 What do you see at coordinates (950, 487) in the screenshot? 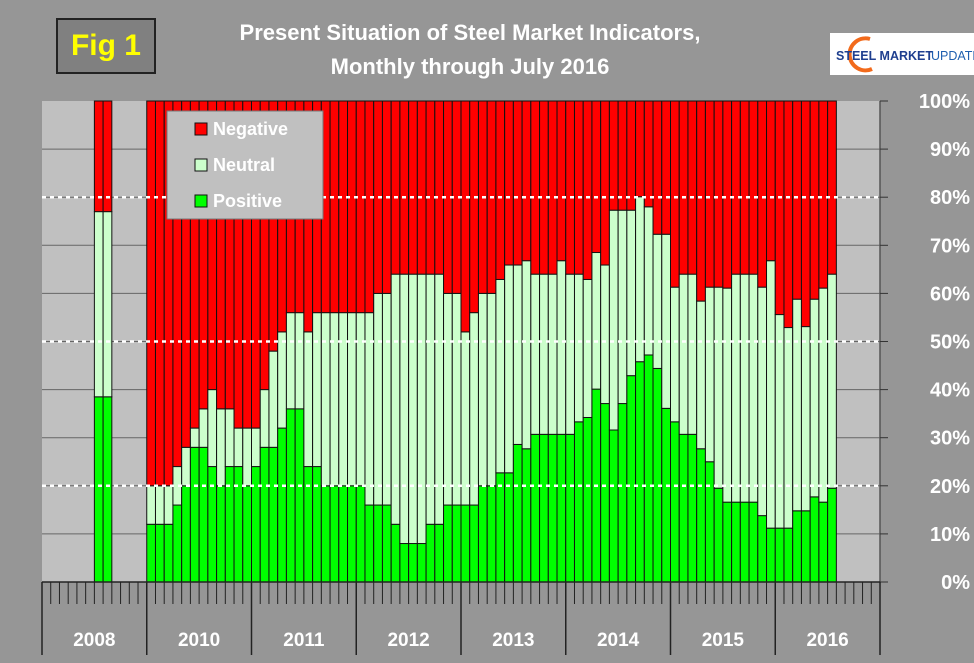
I see `y-tick-label: 20%` at bounding box center [950, 487].